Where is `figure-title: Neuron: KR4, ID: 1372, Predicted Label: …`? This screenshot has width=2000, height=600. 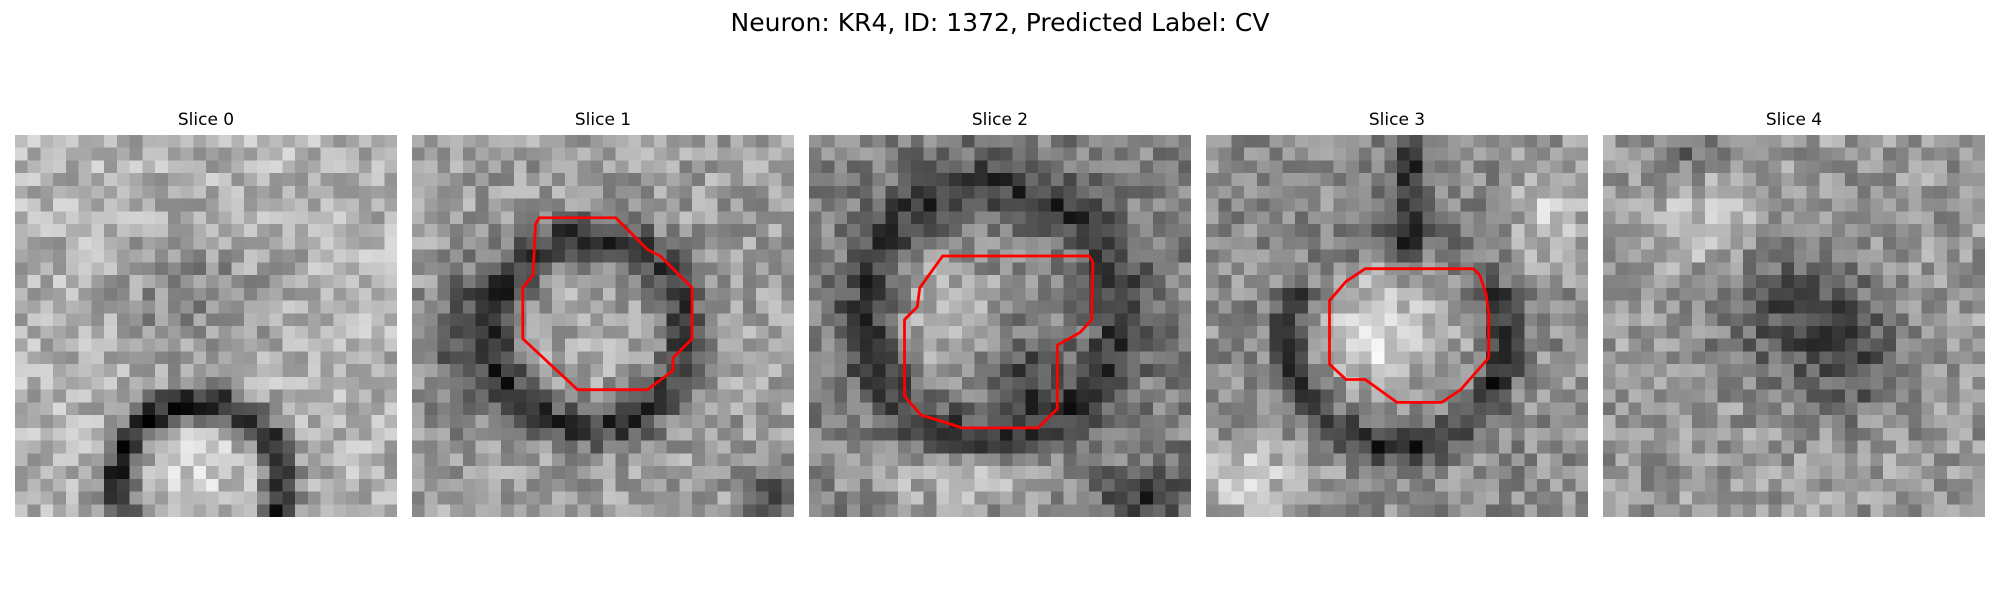 figure-title: Neuron: KR4, ID: 1372, Predicted Label: … is located at coordinates (1000, 22).